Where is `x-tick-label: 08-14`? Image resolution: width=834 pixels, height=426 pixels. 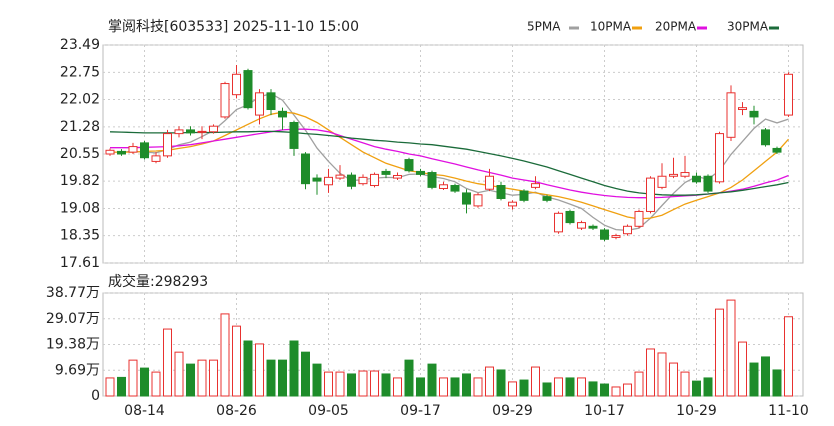 x-tick-label: 08-14 is located at coordinates (144, 411).